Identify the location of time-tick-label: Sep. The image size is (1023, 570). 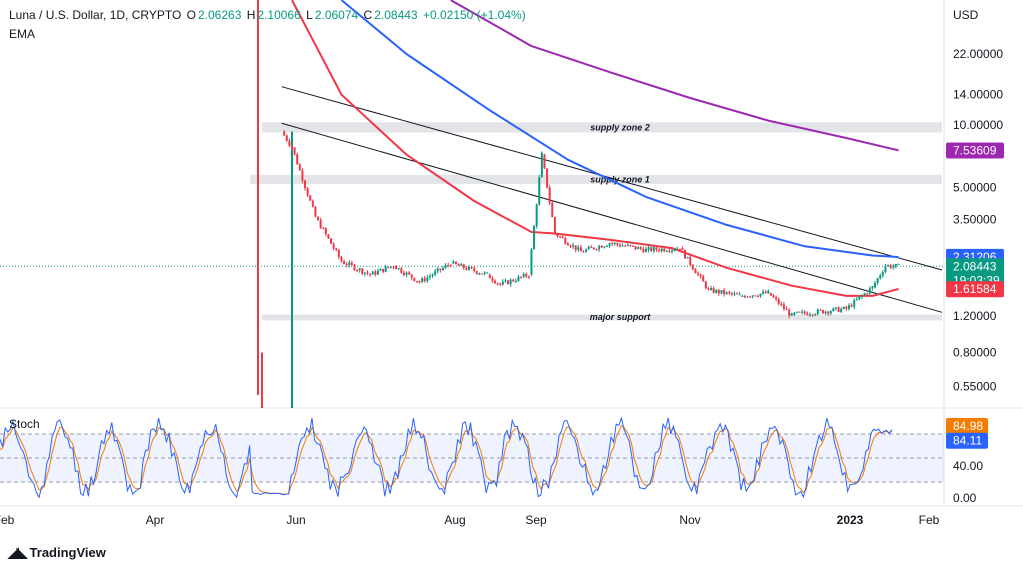
(536, 520).